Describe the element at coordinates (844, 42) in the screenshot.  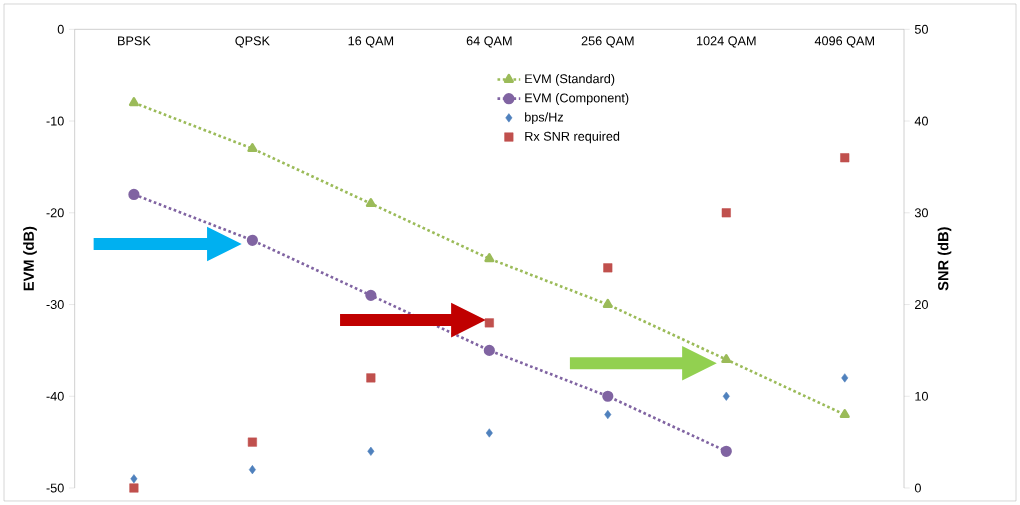
I see `x-tick-label: 4096 QAM` at that location.